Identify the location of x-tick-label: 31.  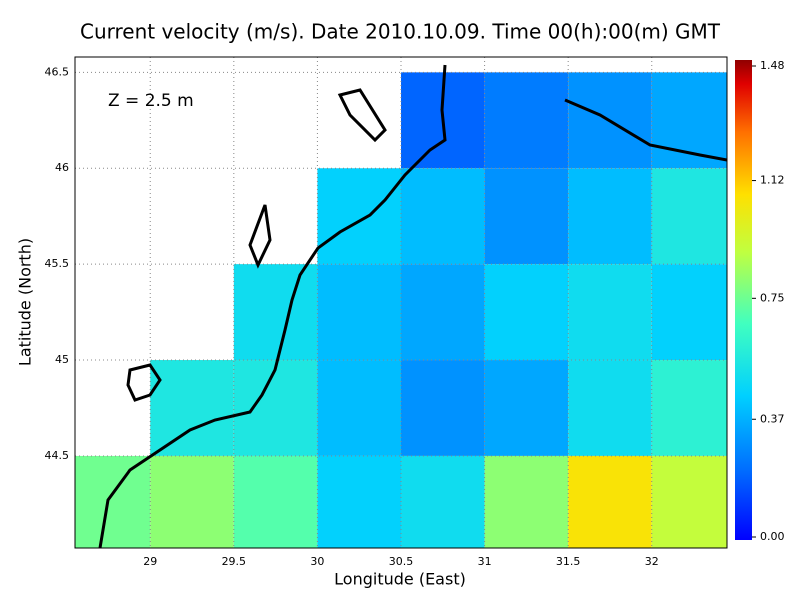
(485, 561).